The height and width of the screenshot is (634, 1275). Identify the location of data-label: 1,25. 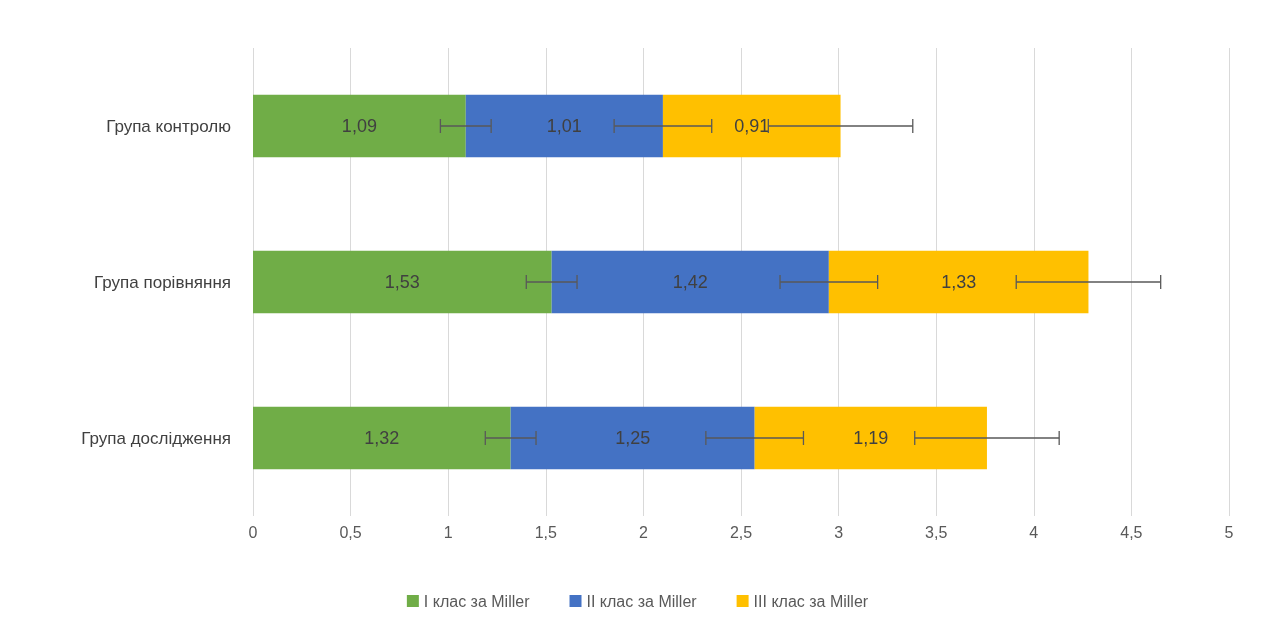
(633, 438).